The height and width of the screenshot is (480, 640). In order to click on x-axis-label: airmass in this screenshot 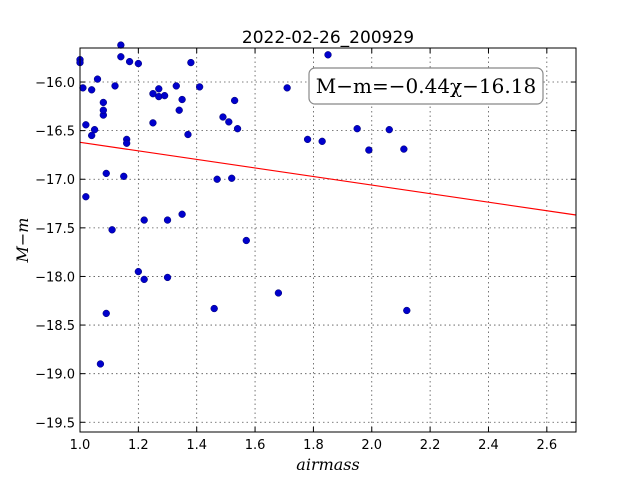, I will do `click(327, 464)`.